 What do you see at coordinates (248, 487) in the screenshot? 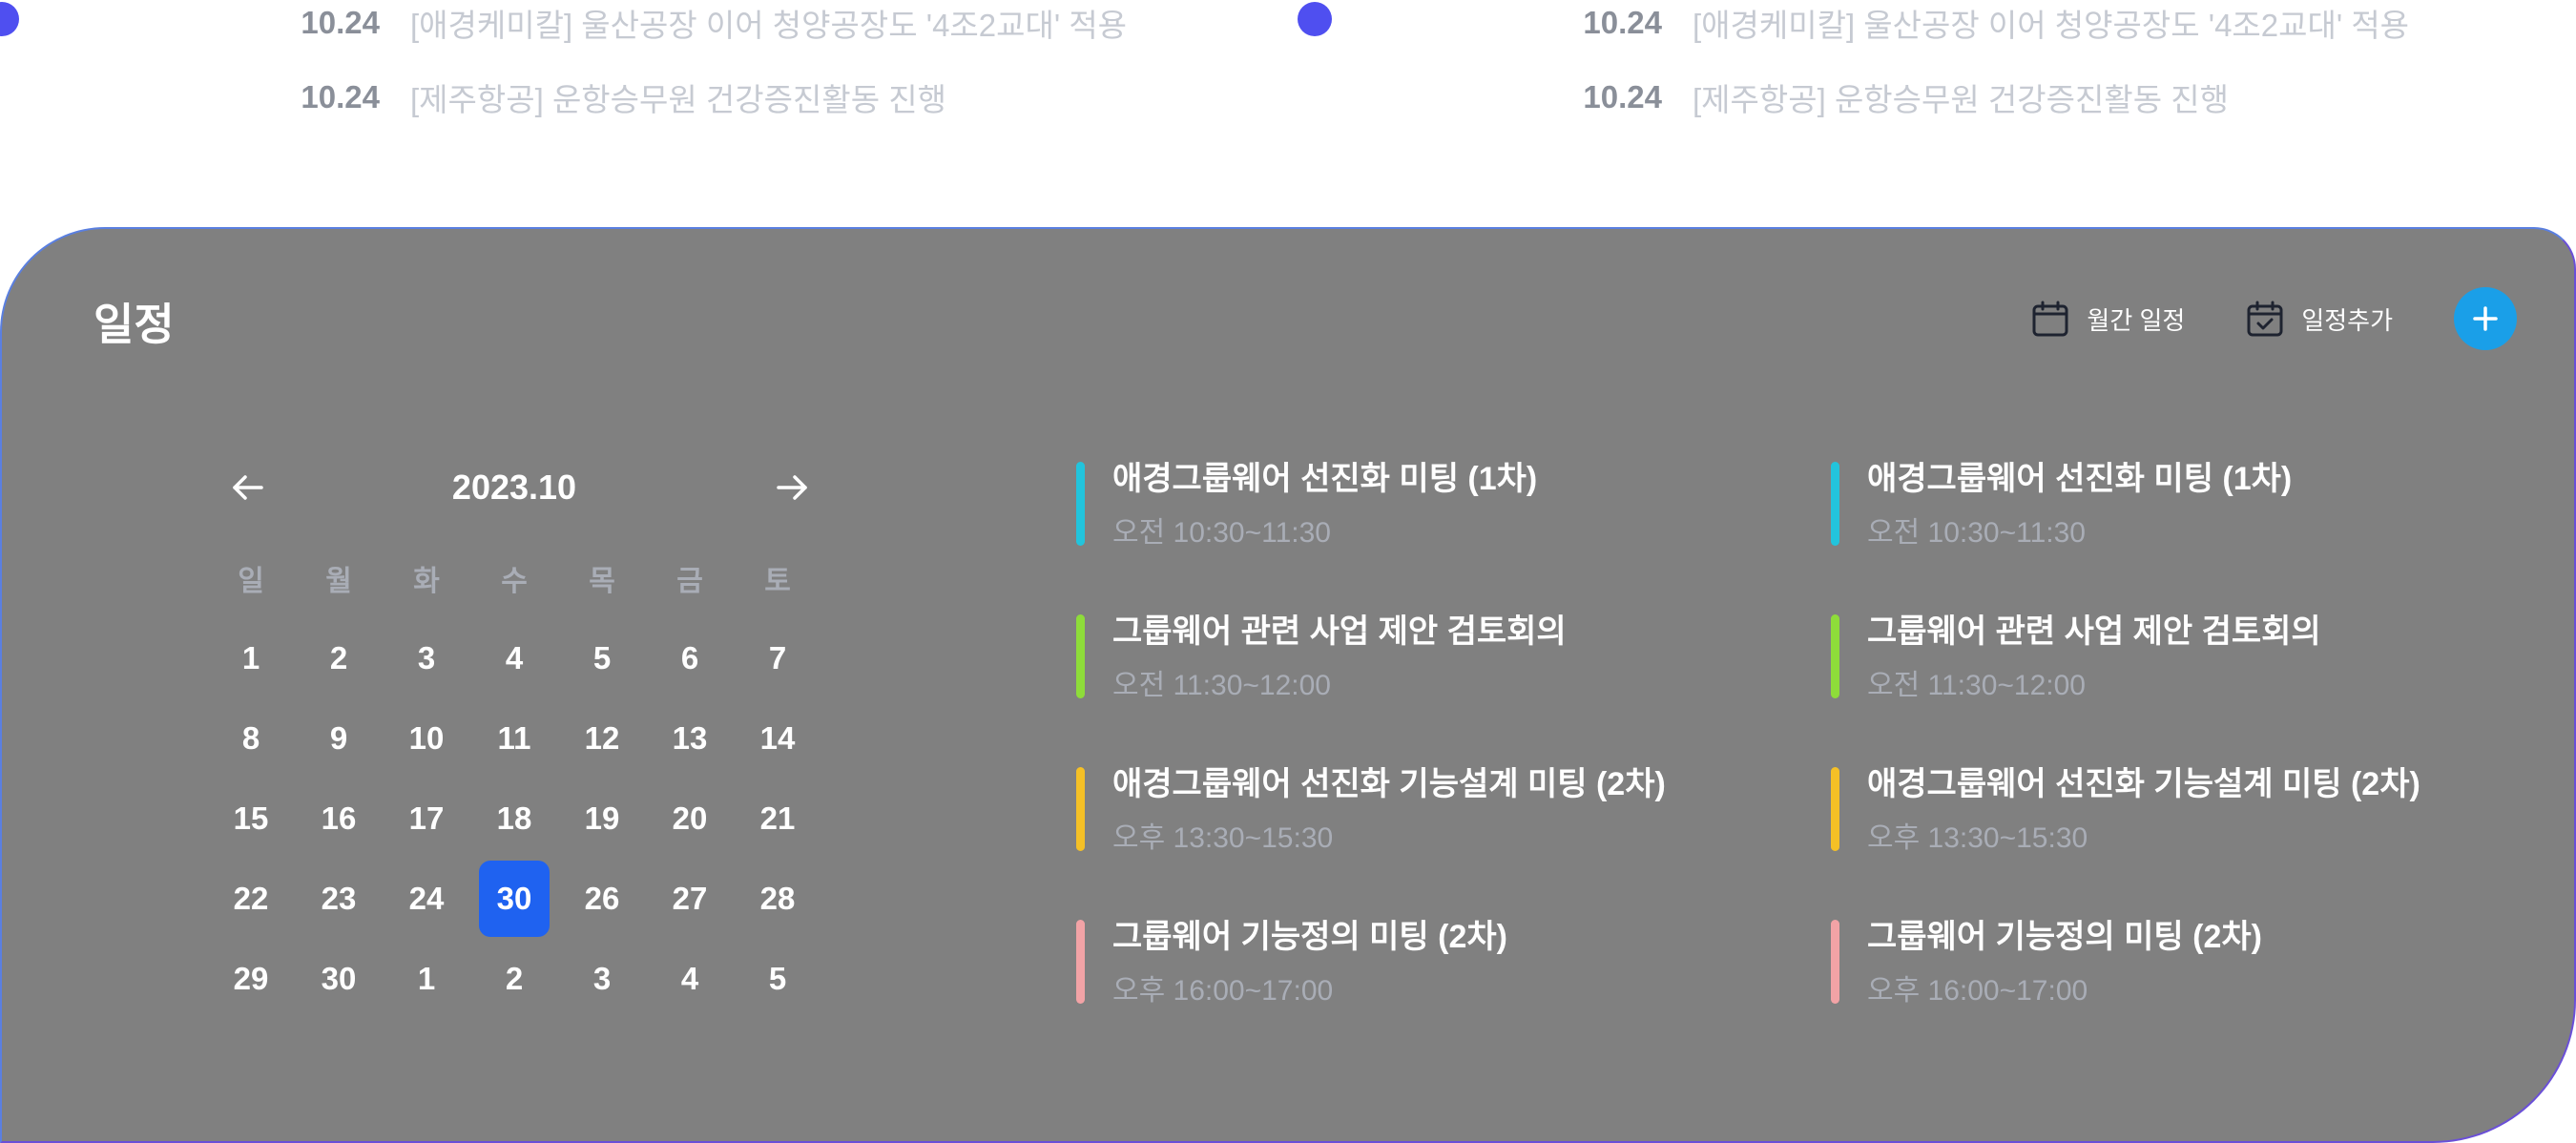
I see `prev-month-button` at bounding box center [248, 487].